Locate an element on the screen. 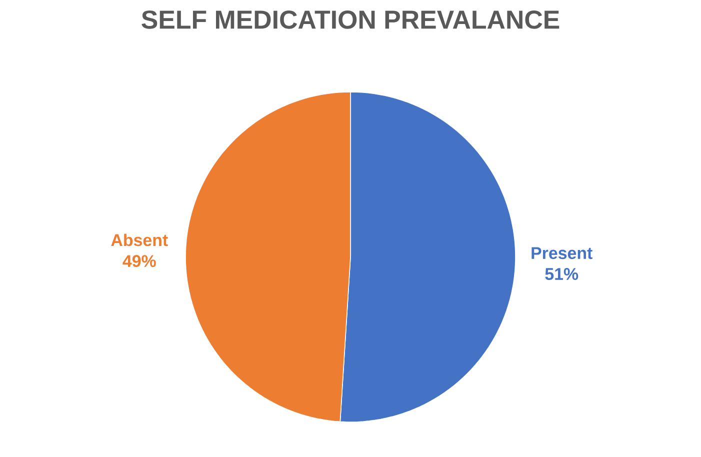 This screenshot has height=457, width=701. data-label: 49% is located at coordinates (139, 261).